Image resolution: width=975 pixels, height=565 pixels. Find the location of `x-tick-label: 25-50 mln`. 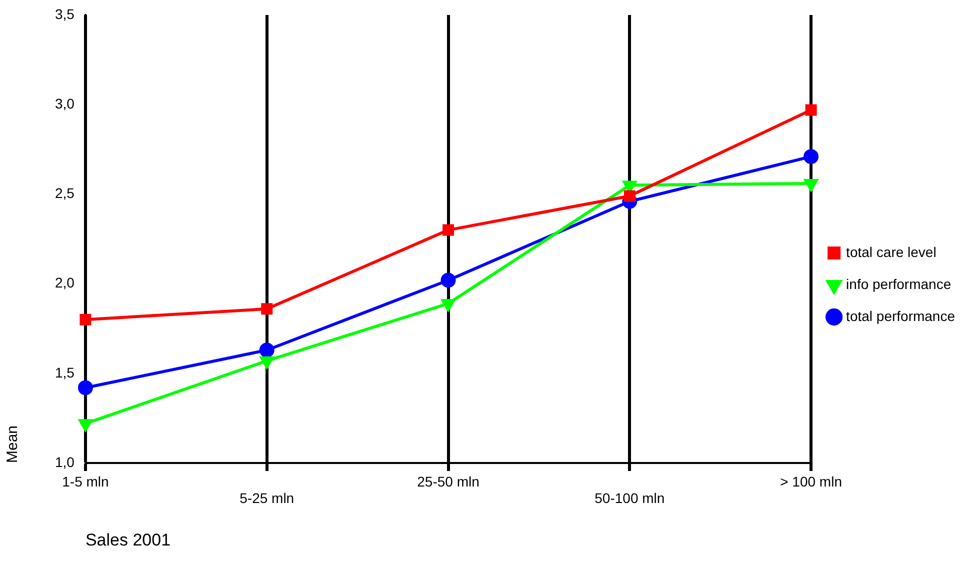

x-tick-label: 25-50 mln is located at coordinates (448, 481).